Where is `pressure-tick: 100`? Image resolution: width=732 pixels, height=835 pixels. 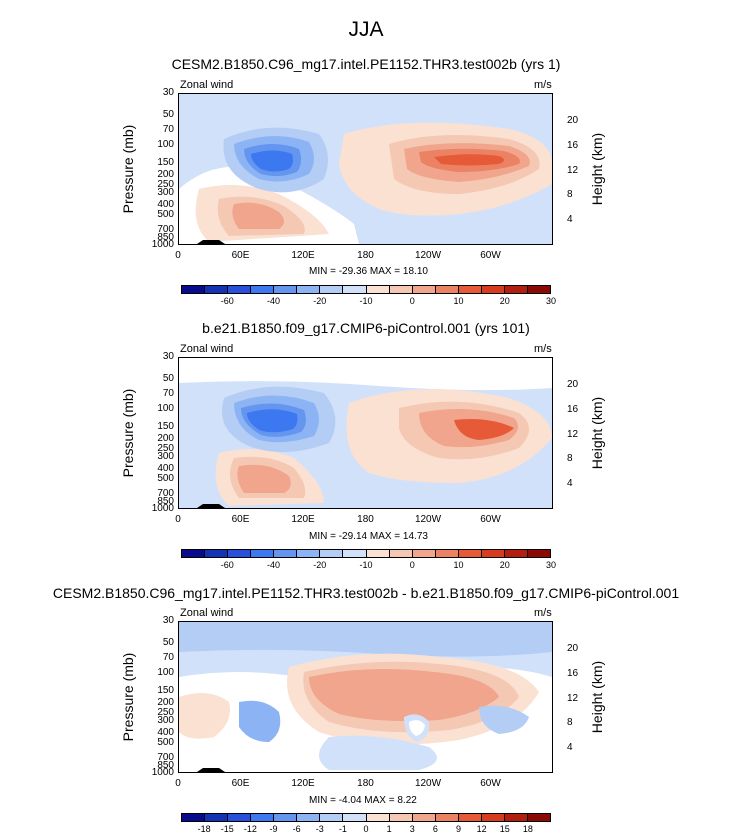
pressure-tick: 100 is located at coordinates (165, 409).